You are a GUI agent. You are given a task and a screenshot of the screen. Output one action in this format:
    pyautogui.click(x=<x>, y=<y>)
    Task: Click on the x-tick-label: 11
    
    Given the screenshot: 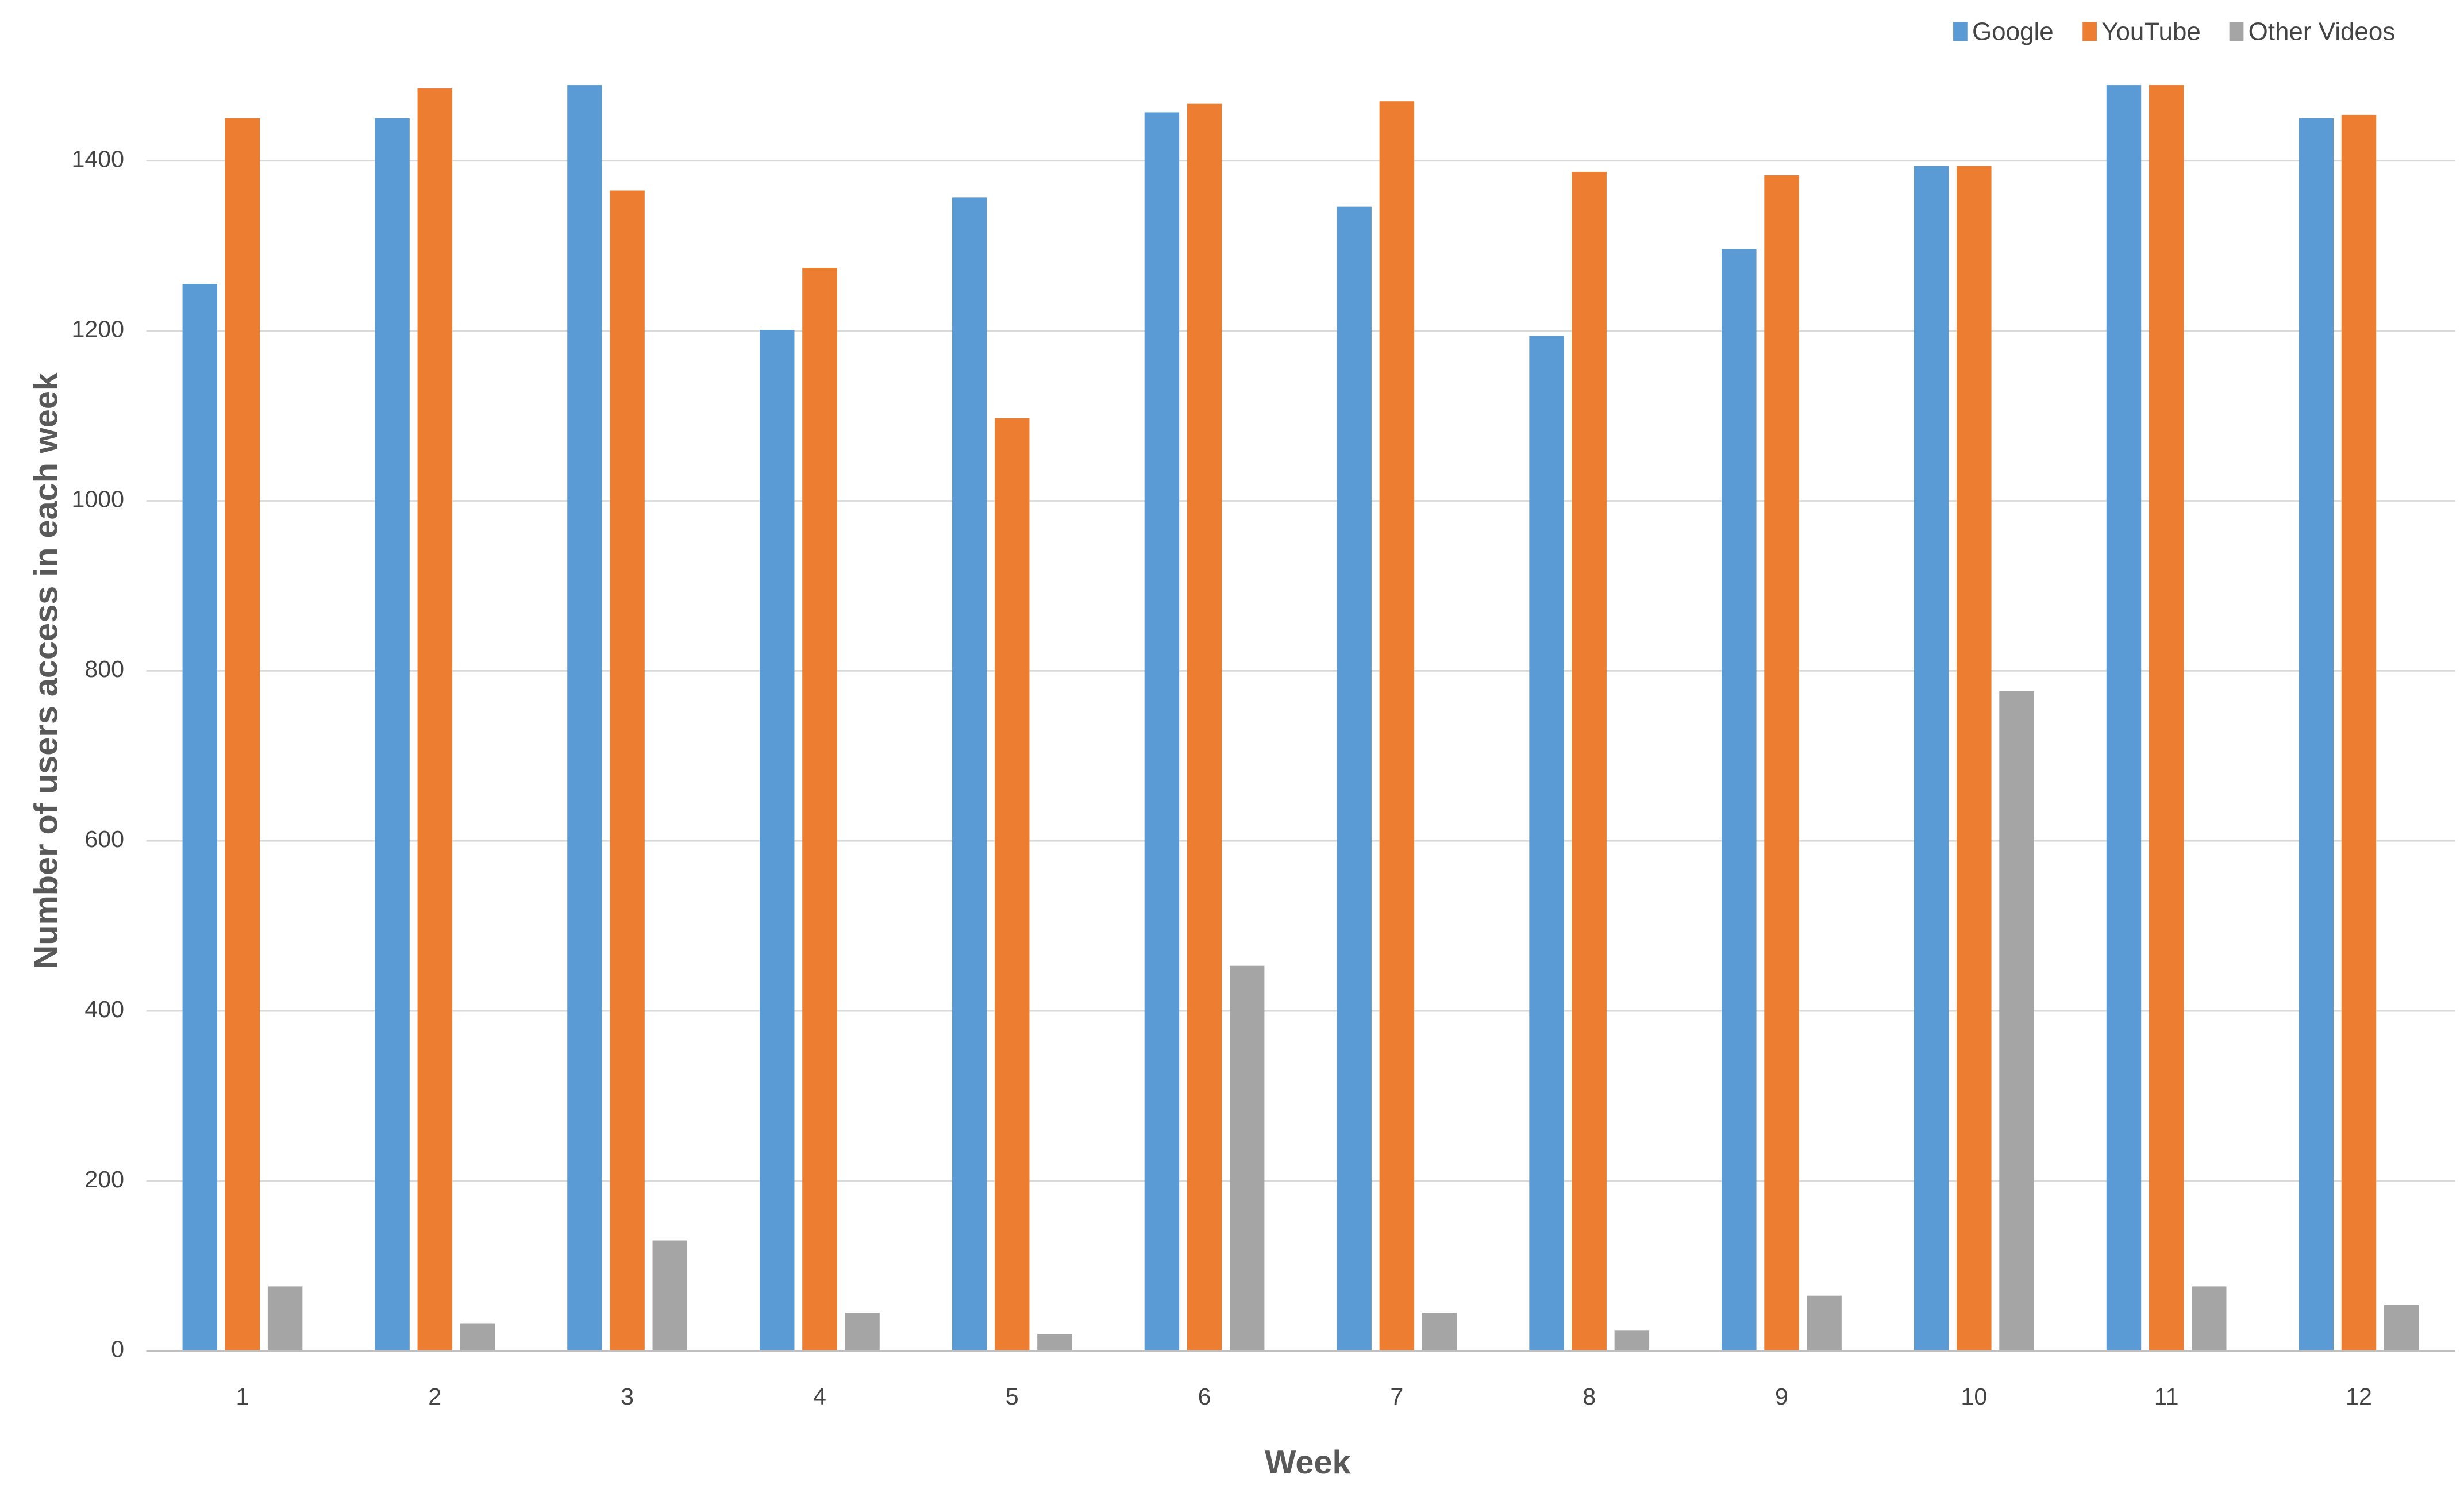 What is the action you would take?
    pyautogui.click(x=2166, y=1396)
    